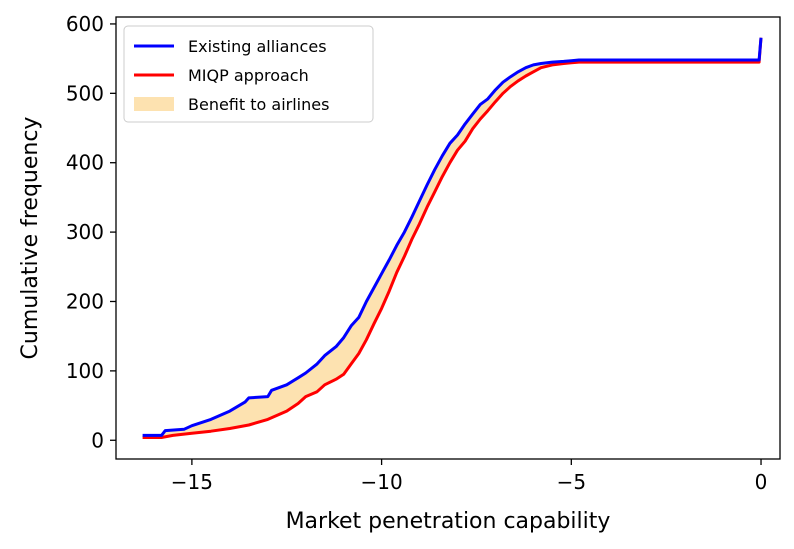 This screenshot has width=794, height=549. Describe the element at coordinates (85, 93) in the screenshot. I see `y-tick-label: 500` at that location.